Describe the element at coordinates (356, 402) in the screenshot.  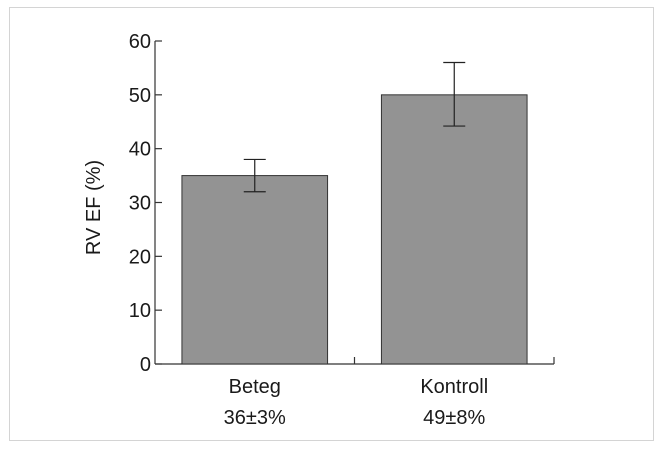
I see `category-labels: Beteg 36±3% Kontroll 49±8%` at that location.